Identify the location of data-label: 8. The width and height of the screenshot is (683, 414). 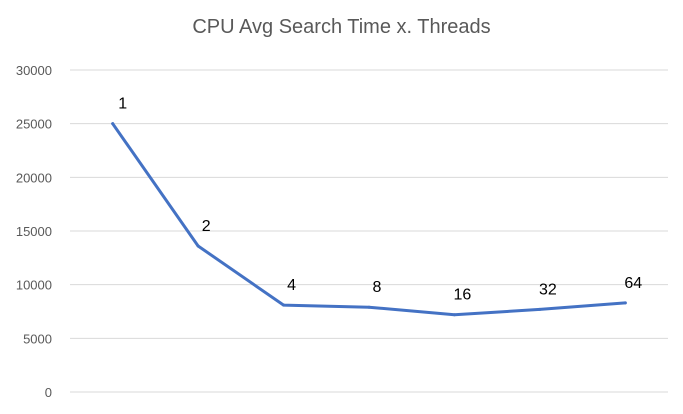
(377, 287).